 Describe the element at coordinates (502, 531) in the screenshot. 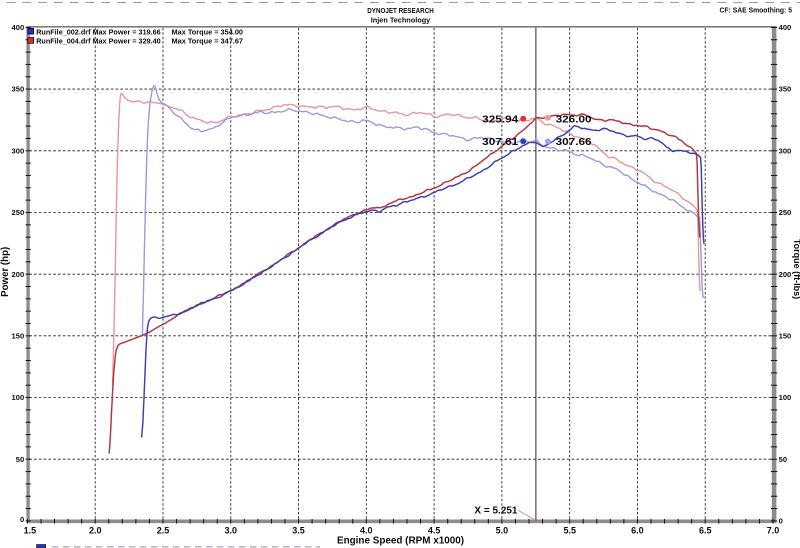

I see `svg-text: 5.0` at that location.